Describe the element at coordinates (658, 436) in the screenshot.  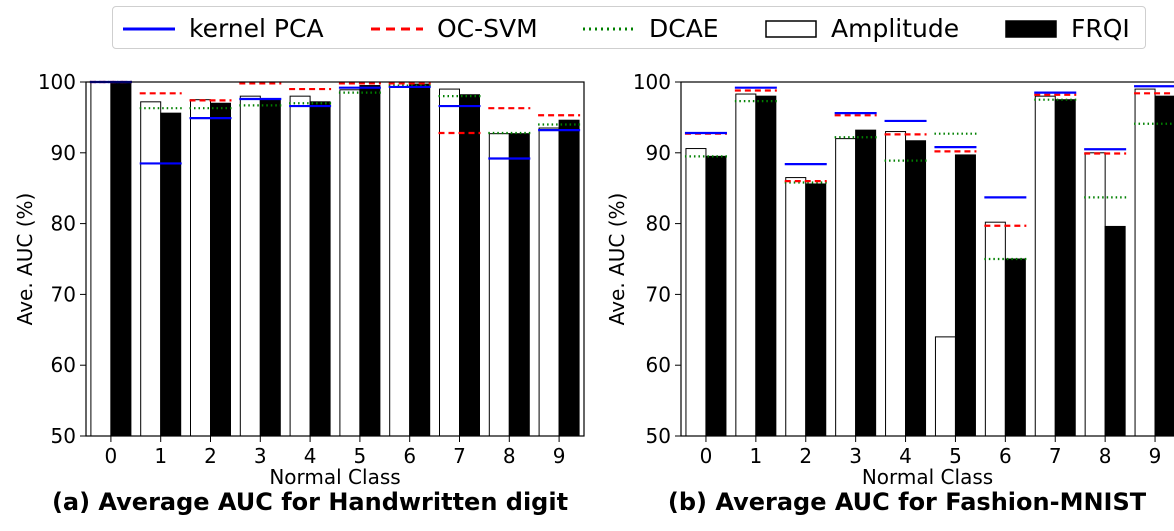
I see `y-tick-label-b: 50` at that location.